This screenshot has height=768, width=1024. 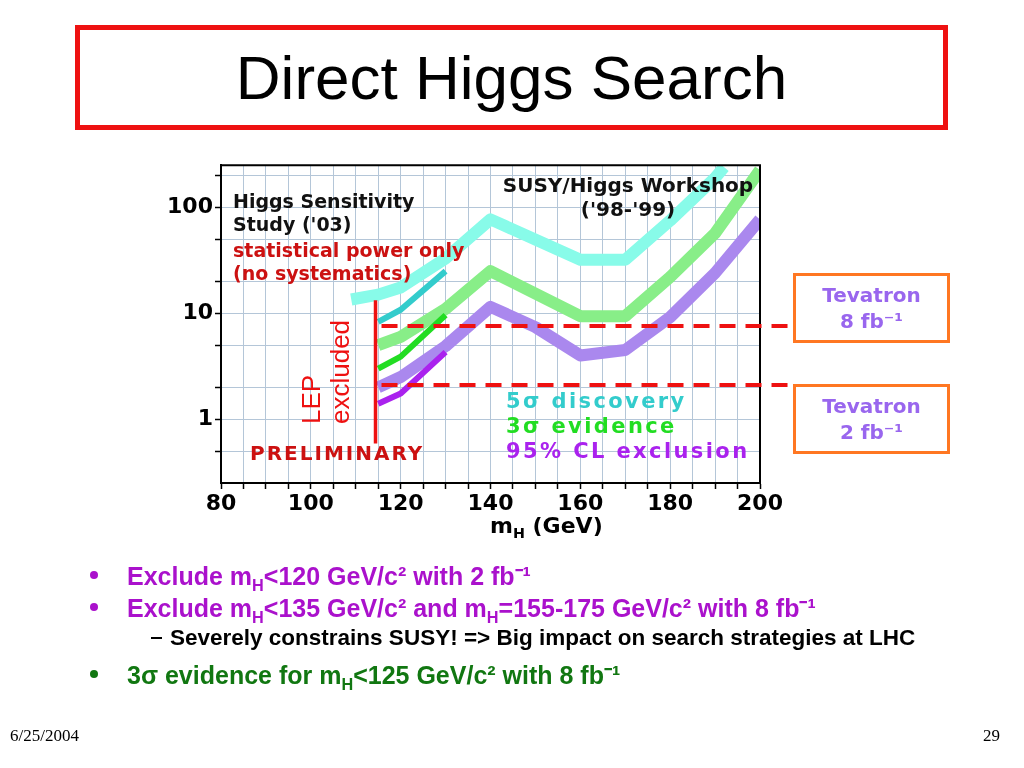 What do you see at coordinates (374, 676) in the screenshot?
I see `text: 3σ evidence for m$_{H}$<125 GeV/c² with 8 fb⁻¹` at bounding box center [374, 676].